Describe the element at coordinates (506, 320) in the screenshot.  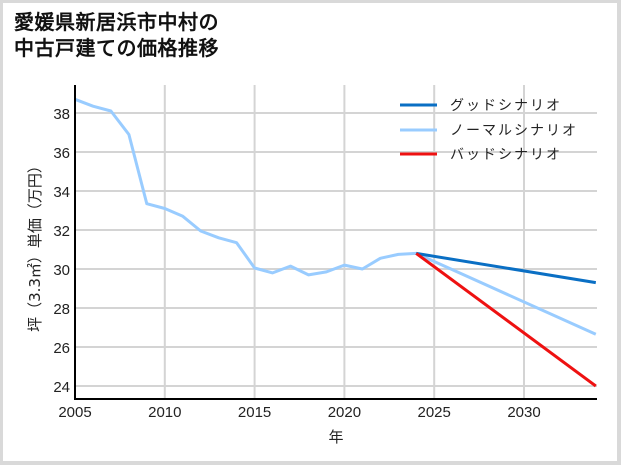
I see `series-line-bad` at that location.